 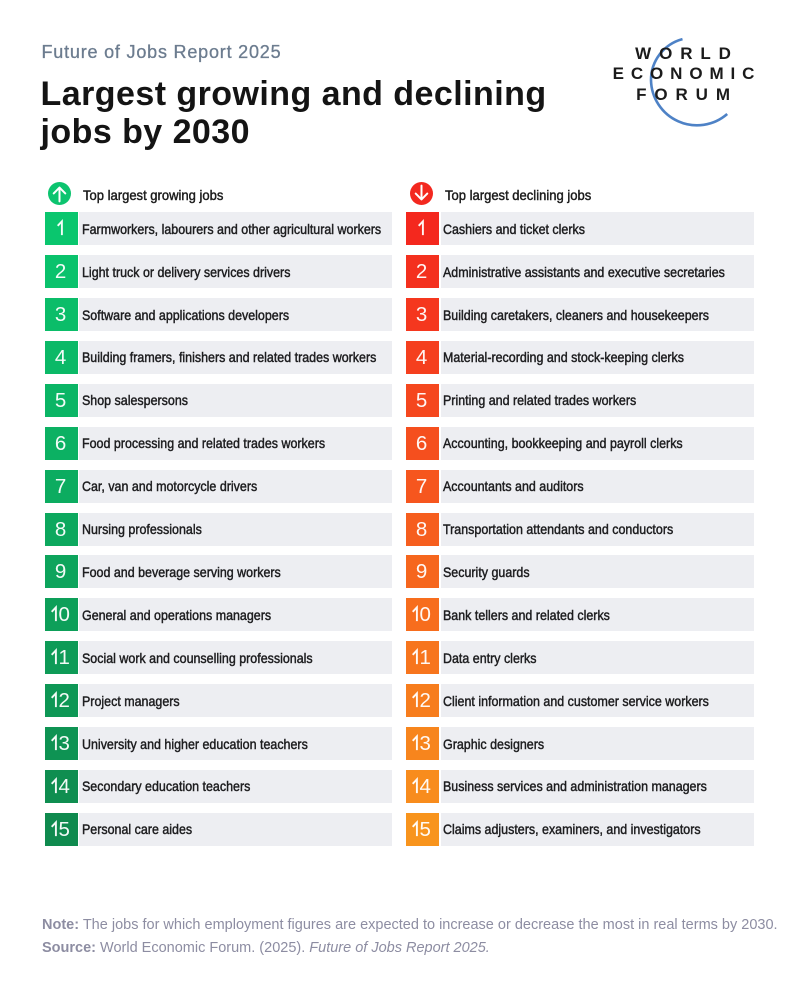 What do you see at coordinates (687, 73) in the screenshot?
I see `svg-text: ECONOMIC` at bounding box center [687, 73].